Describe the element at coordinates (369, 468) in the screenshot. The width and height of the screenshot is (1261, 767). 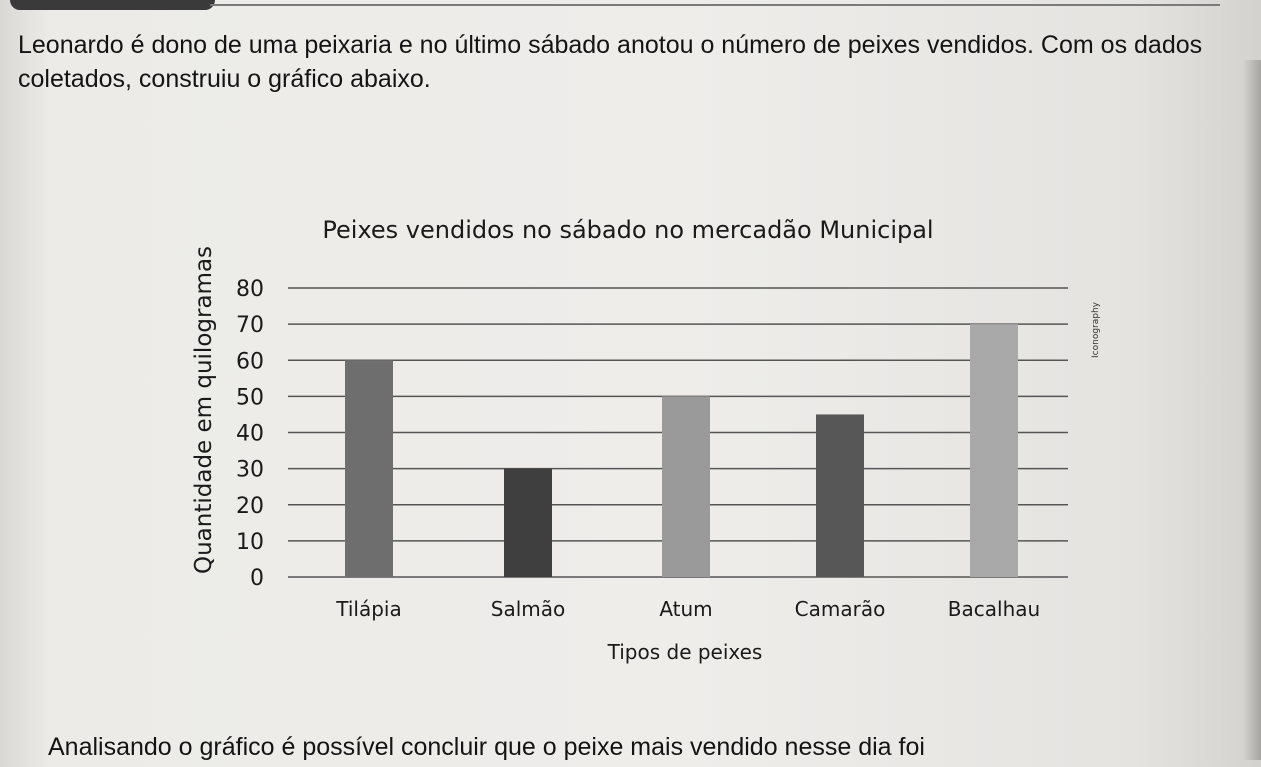
I see `bar-tilápia` at that location.